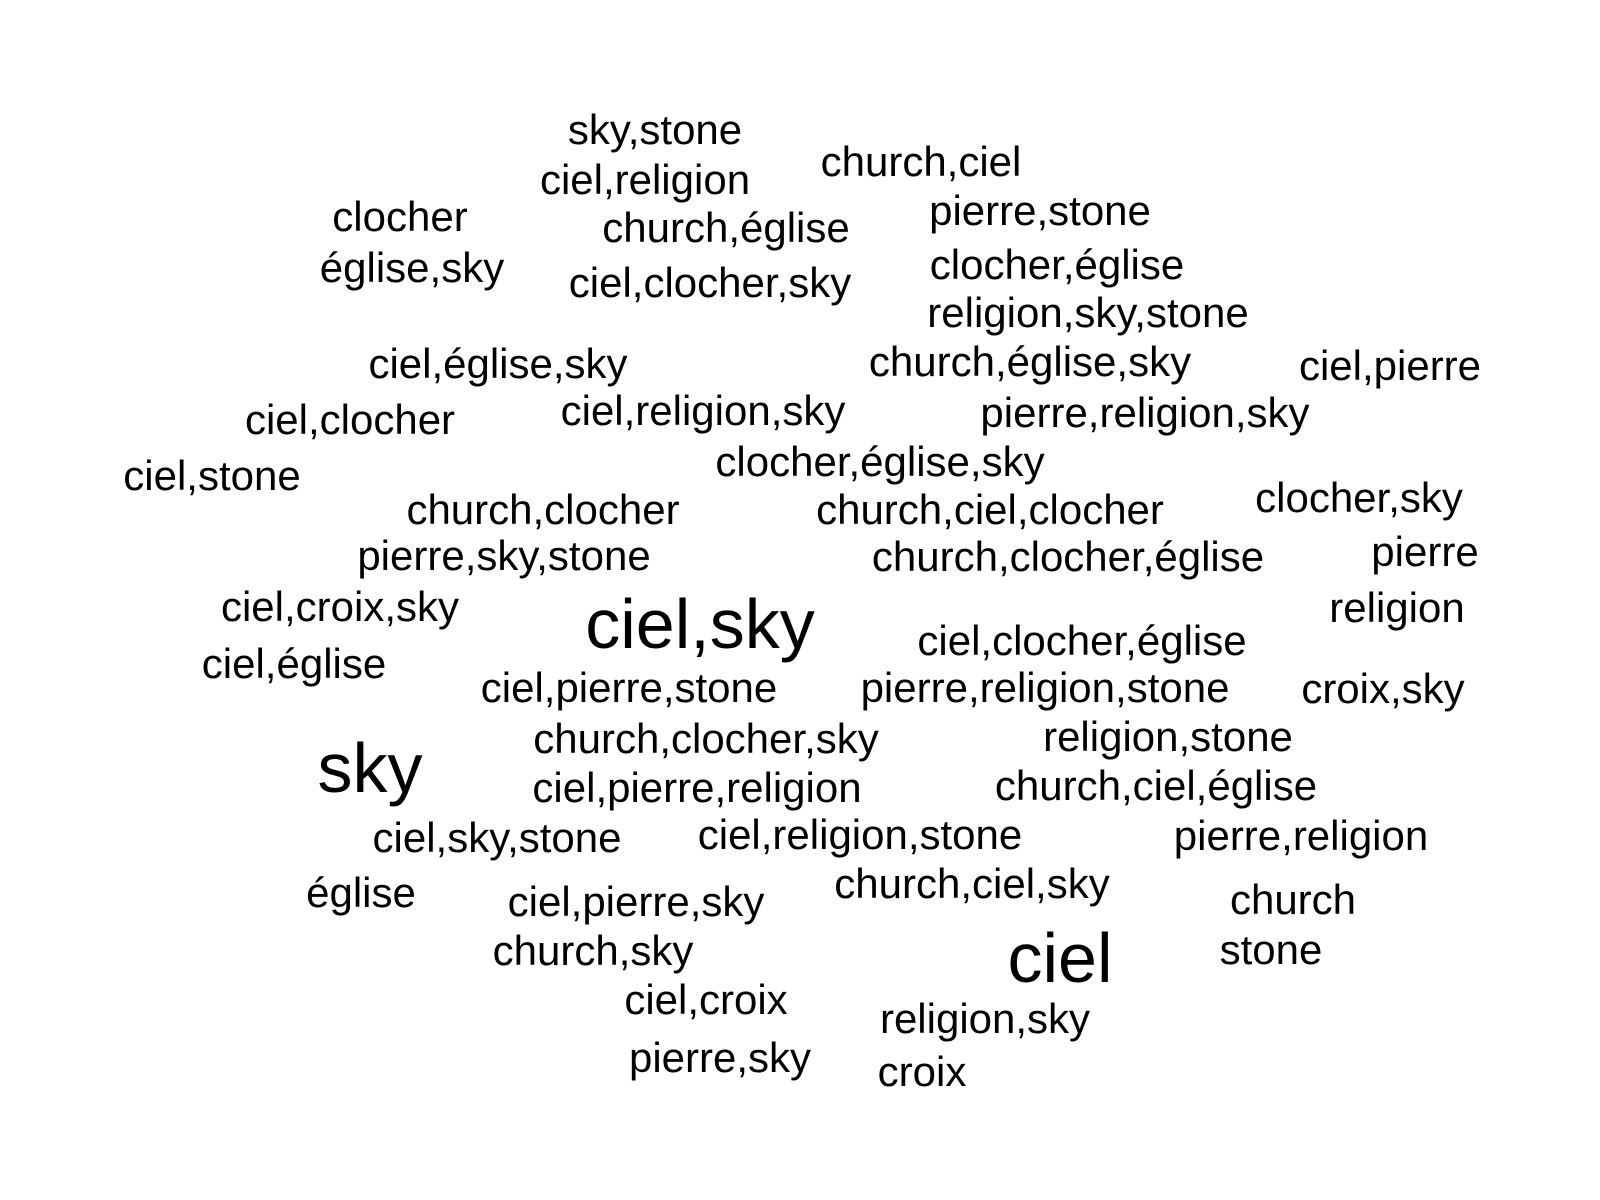 The width and height of the screenshot is (1600, 1200). What do you see at coordinates (1030, 361) in the screenshot?
I see `cloud-word: church,église,sky` at bounding box center [1030, 361].